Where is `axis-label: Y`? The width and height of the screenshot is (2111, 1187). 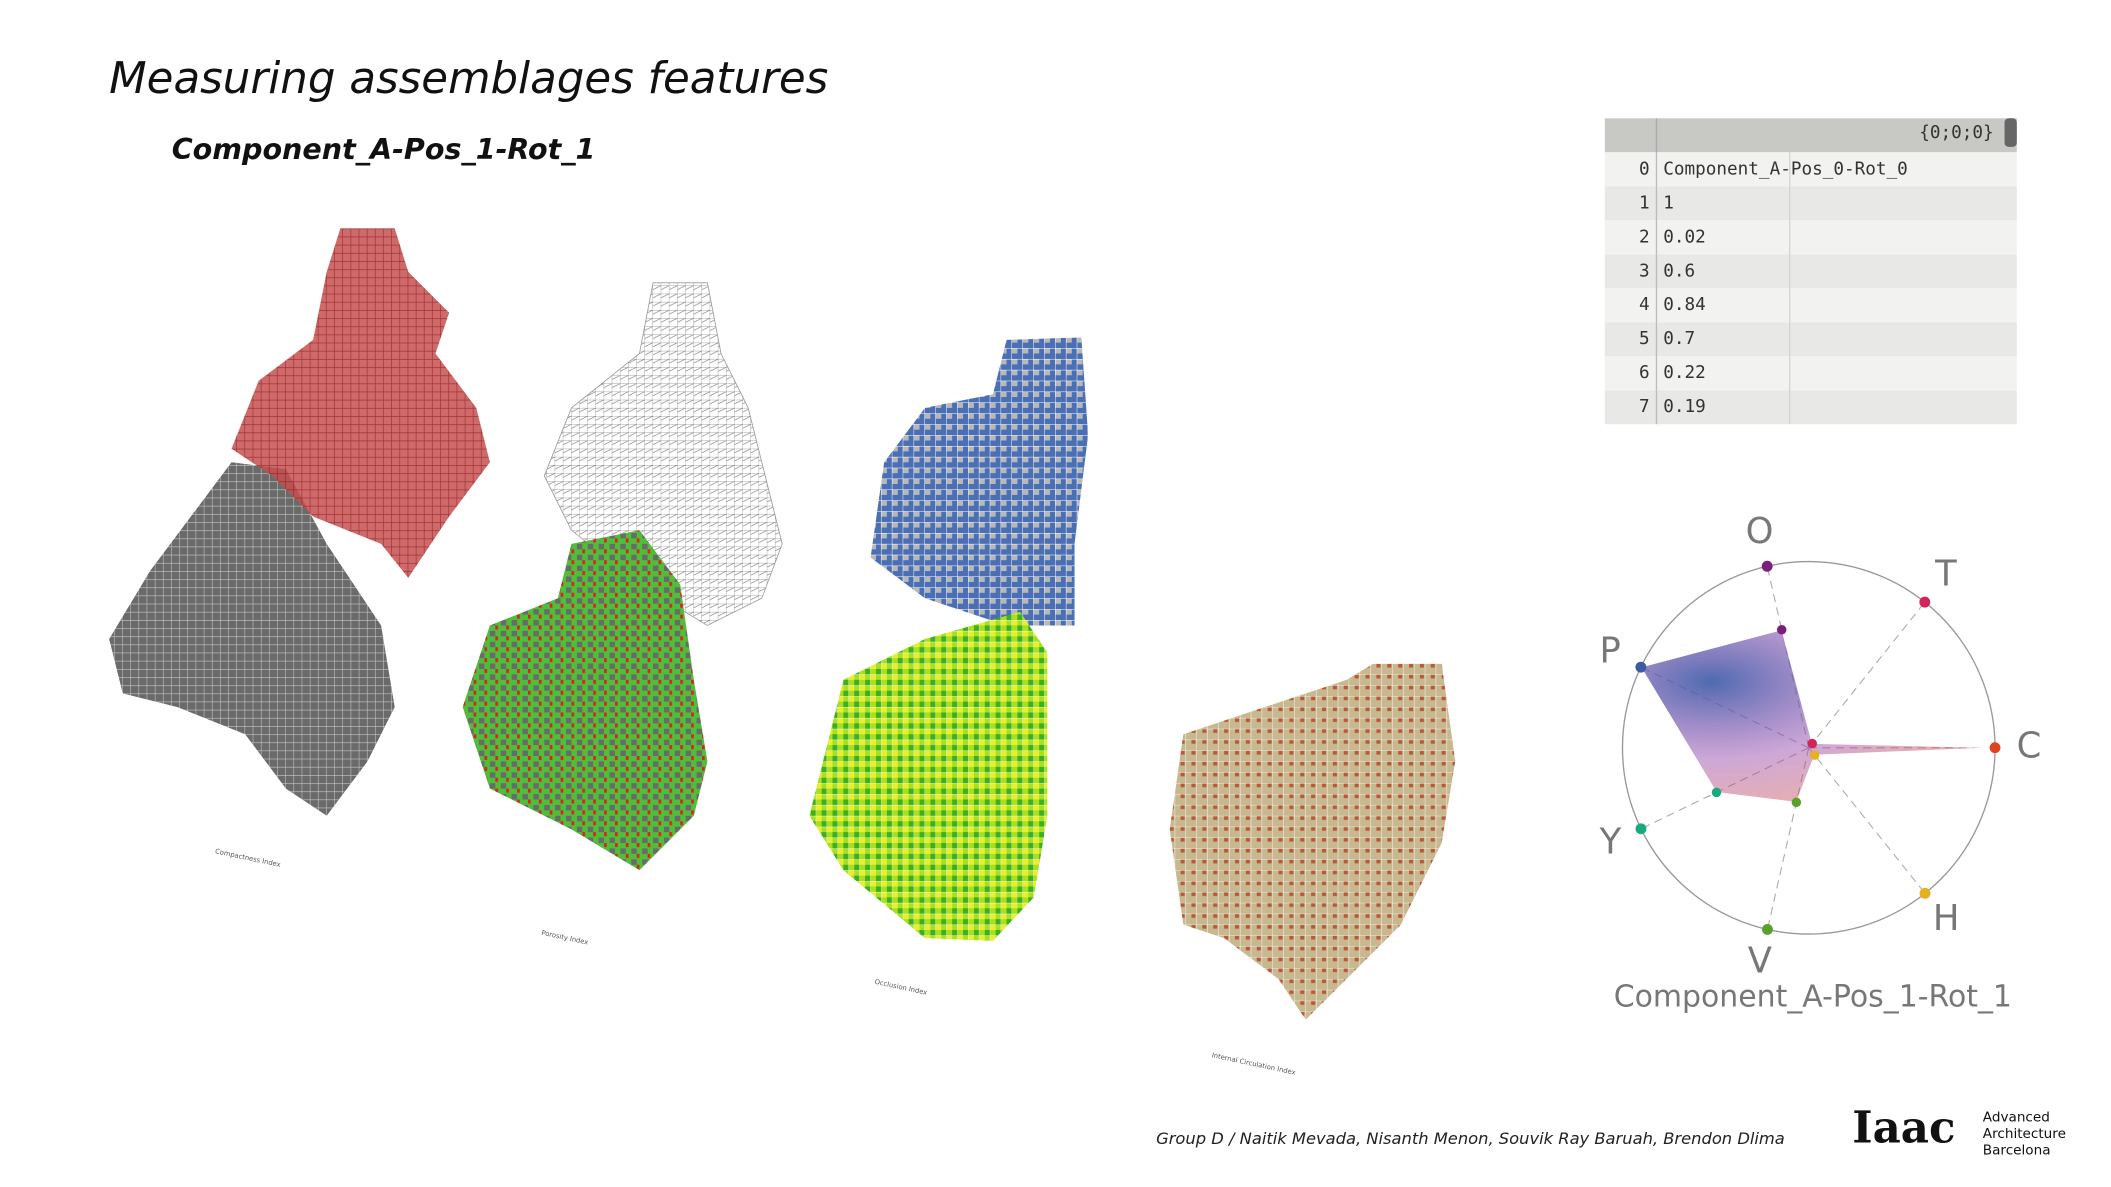
axis-label: Y is located at coordinates (1610, 842).